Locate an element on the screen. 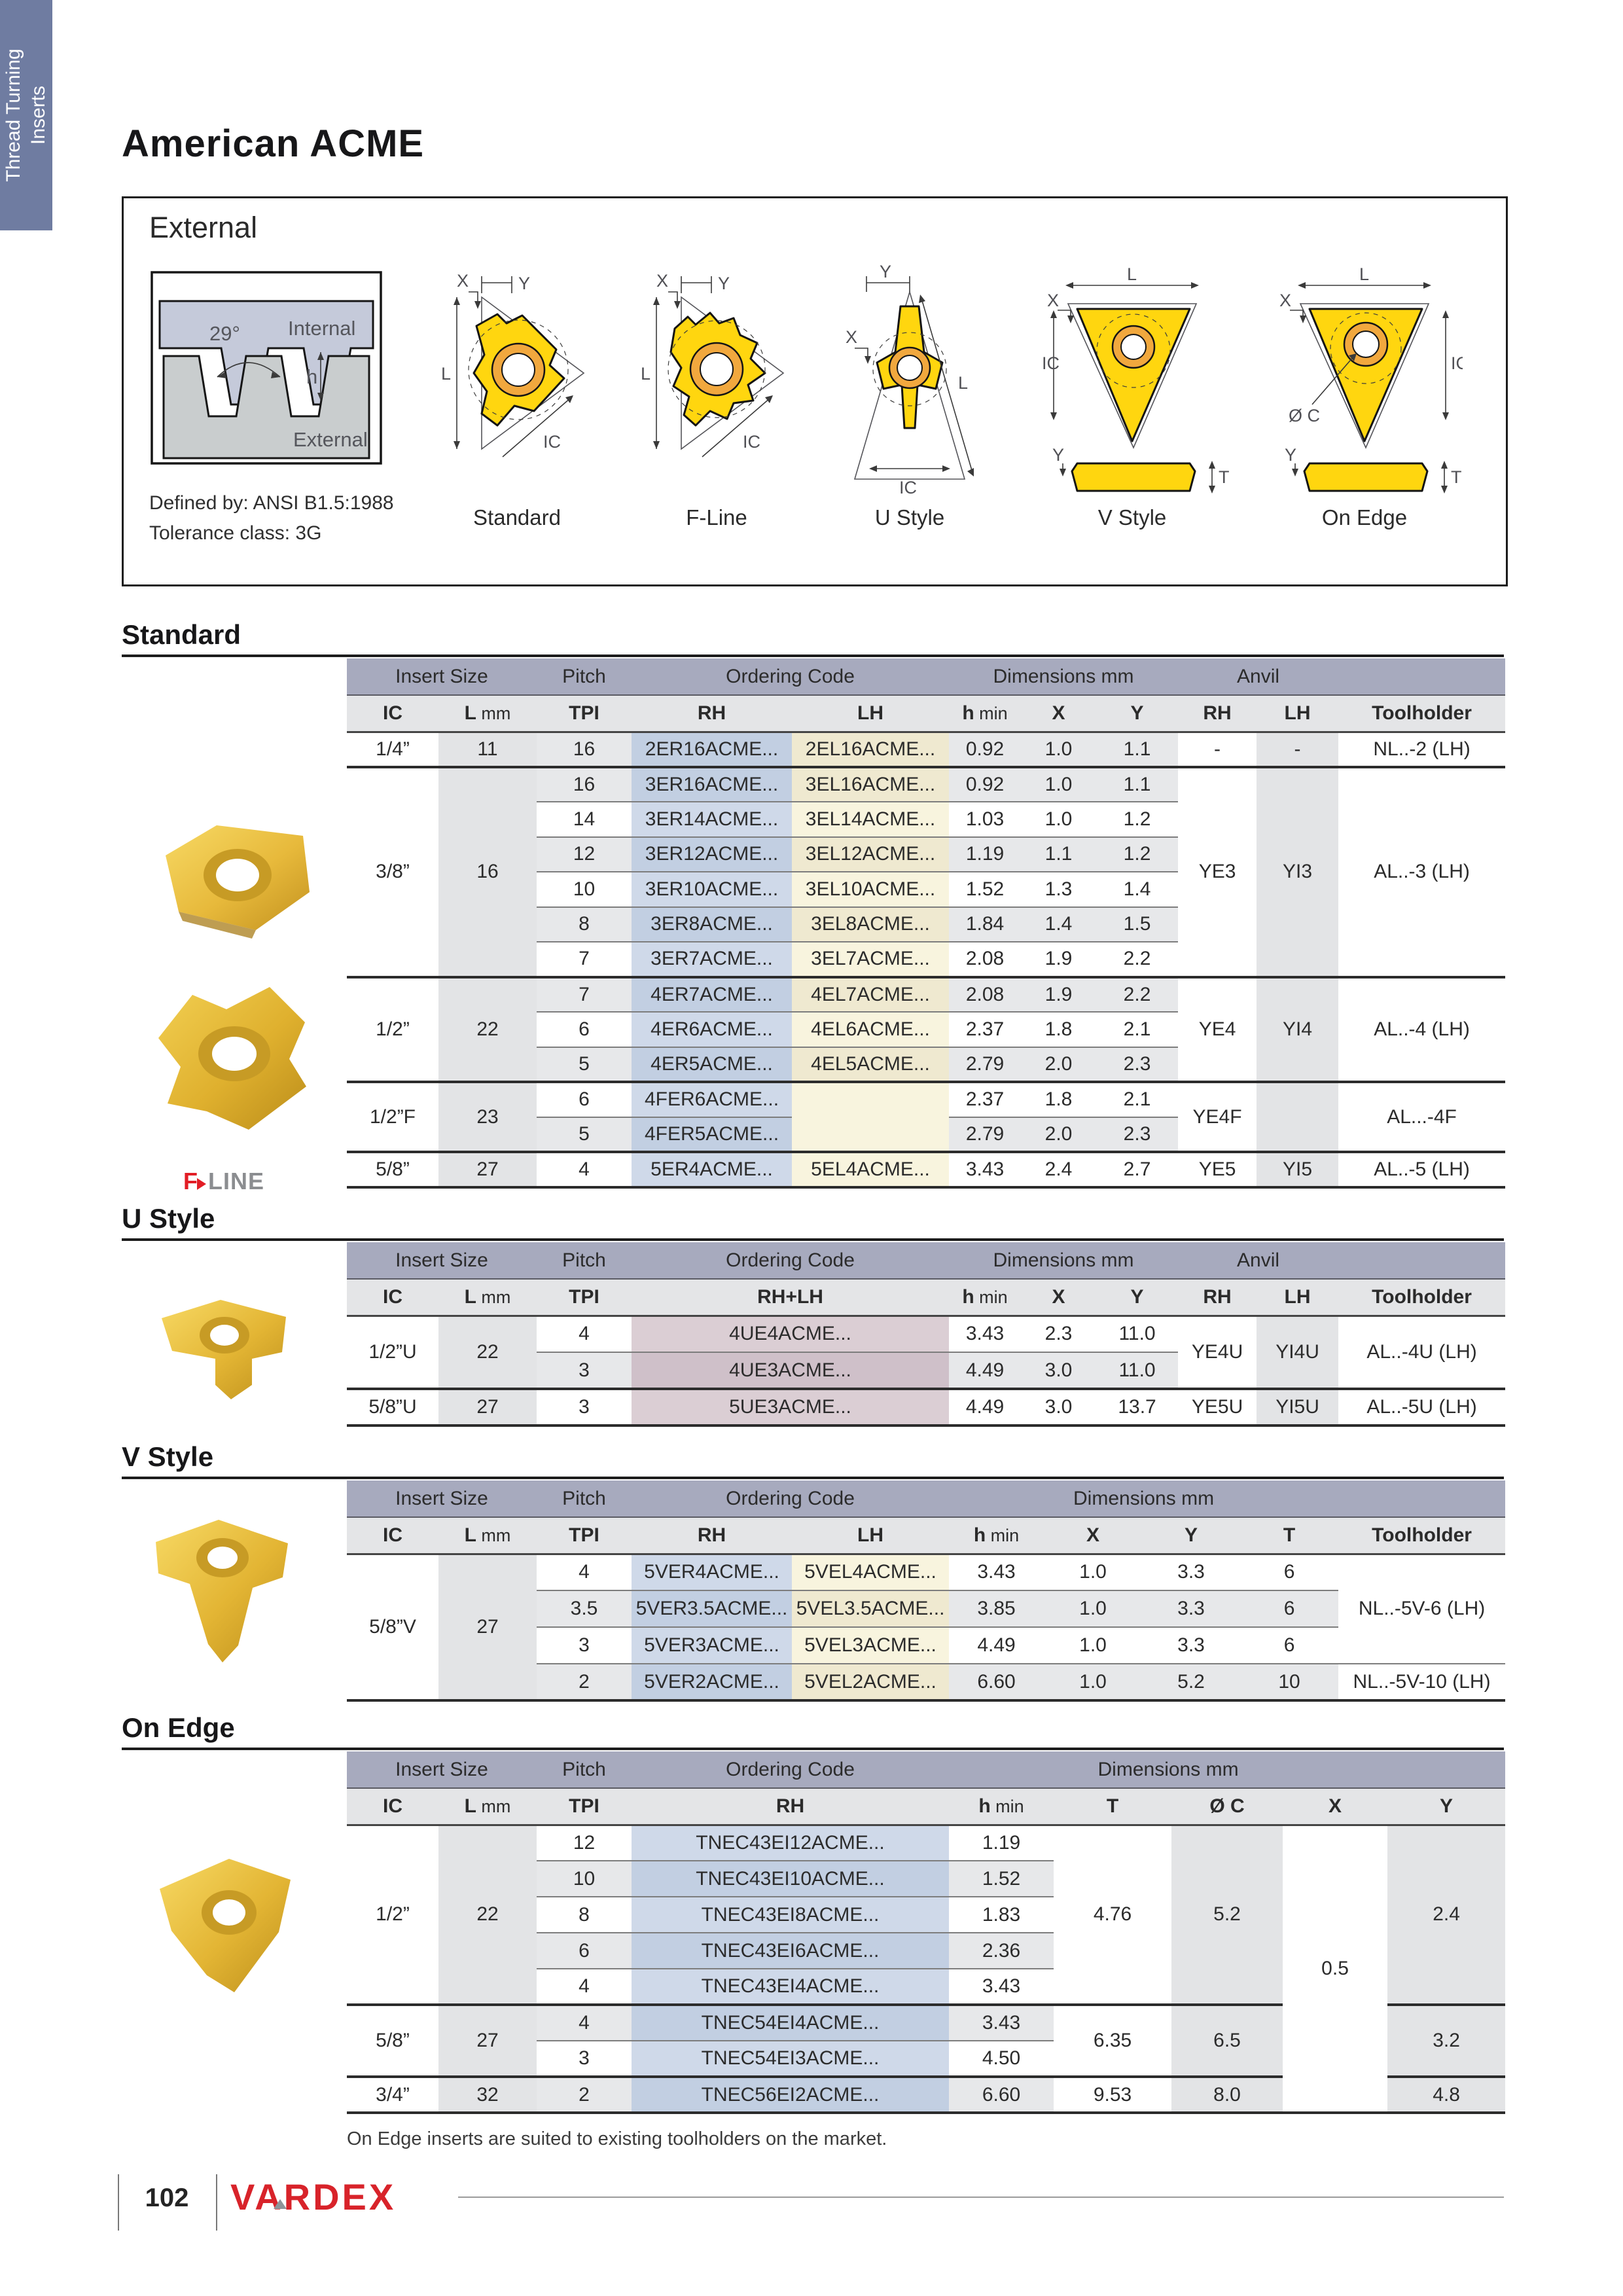 This screenshot has height=2296, width=1623. defined-by-text: Defined by: ANSI B1.5:1988 is located at coordinates (271, 503).